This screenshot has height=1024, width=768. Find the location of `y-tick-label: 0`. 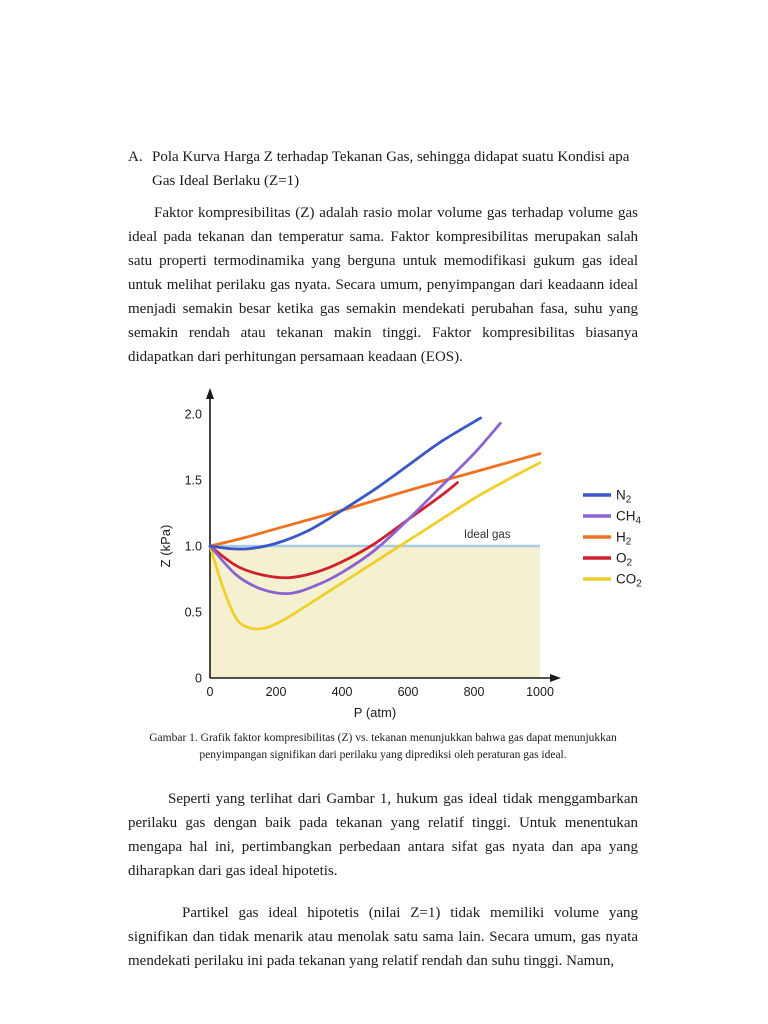

y-tick-label: 0 is located at coordinates (198, 679).